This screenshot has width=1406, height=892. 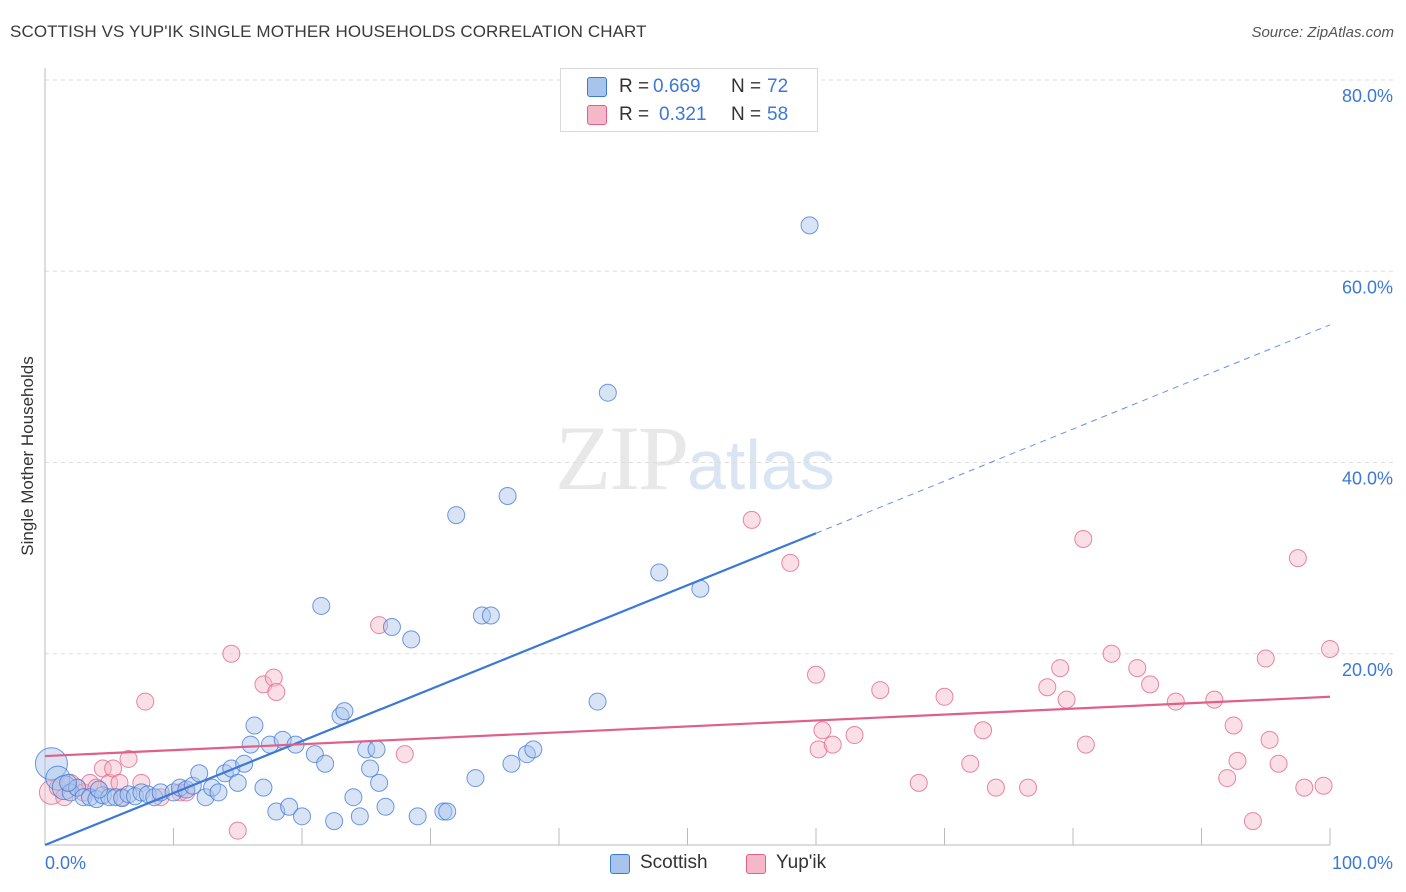 I want to click on r-label: R =, so click(x=634, y=86).